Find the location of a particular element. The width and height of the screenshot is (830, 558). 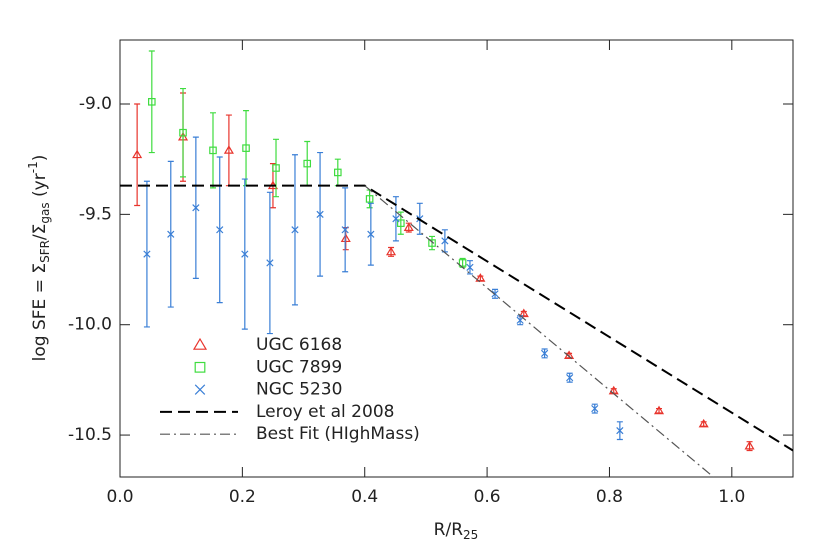

y-tick-label: -9.0 is located at coordinates (95, 104).